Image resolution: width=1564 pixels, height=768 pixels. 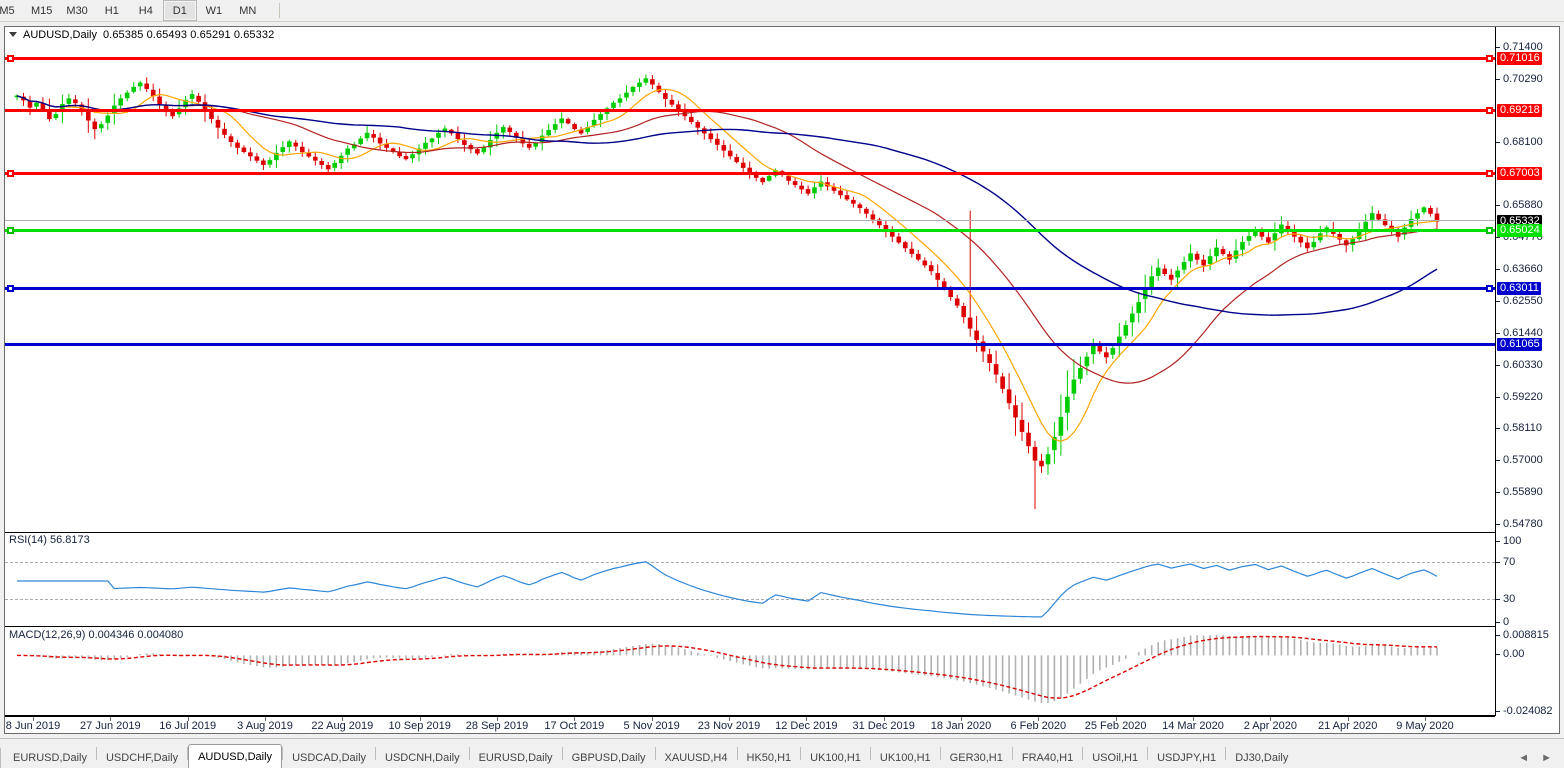 I want to click on timeframe-button-m15: M15, so click(x=42, y=10).